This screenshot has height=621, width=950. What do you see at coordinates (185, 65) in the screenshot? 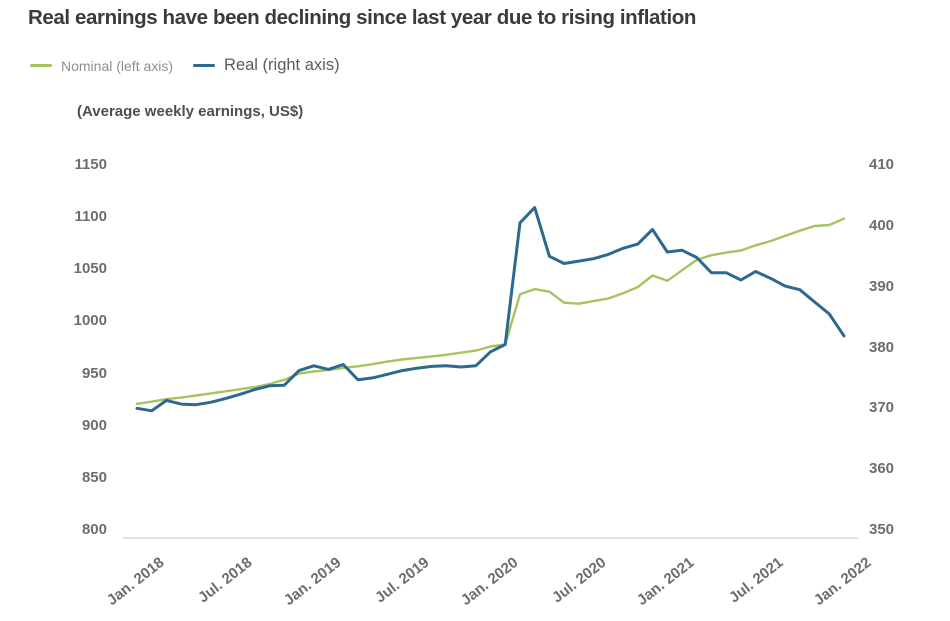
I see `legend: Nominal (left axis) Real (right axis)` at bounding box center [185, 65].